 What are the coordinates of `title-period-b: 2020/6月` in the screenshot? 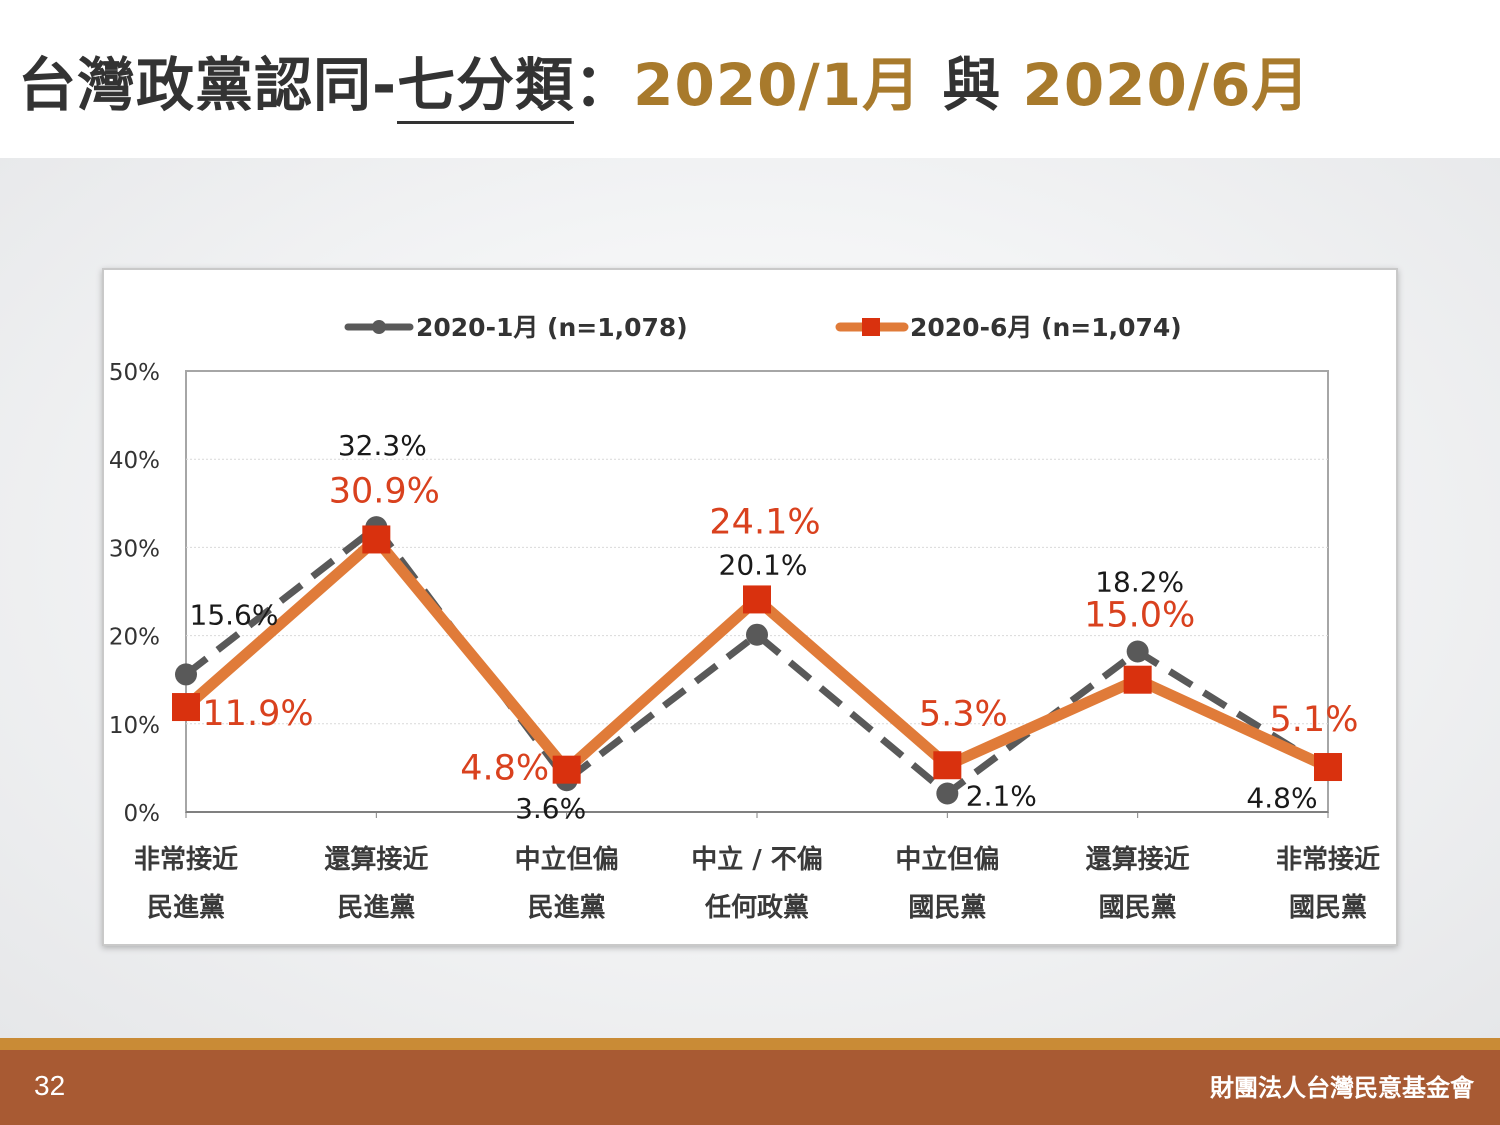 It's located at (1166, 85).